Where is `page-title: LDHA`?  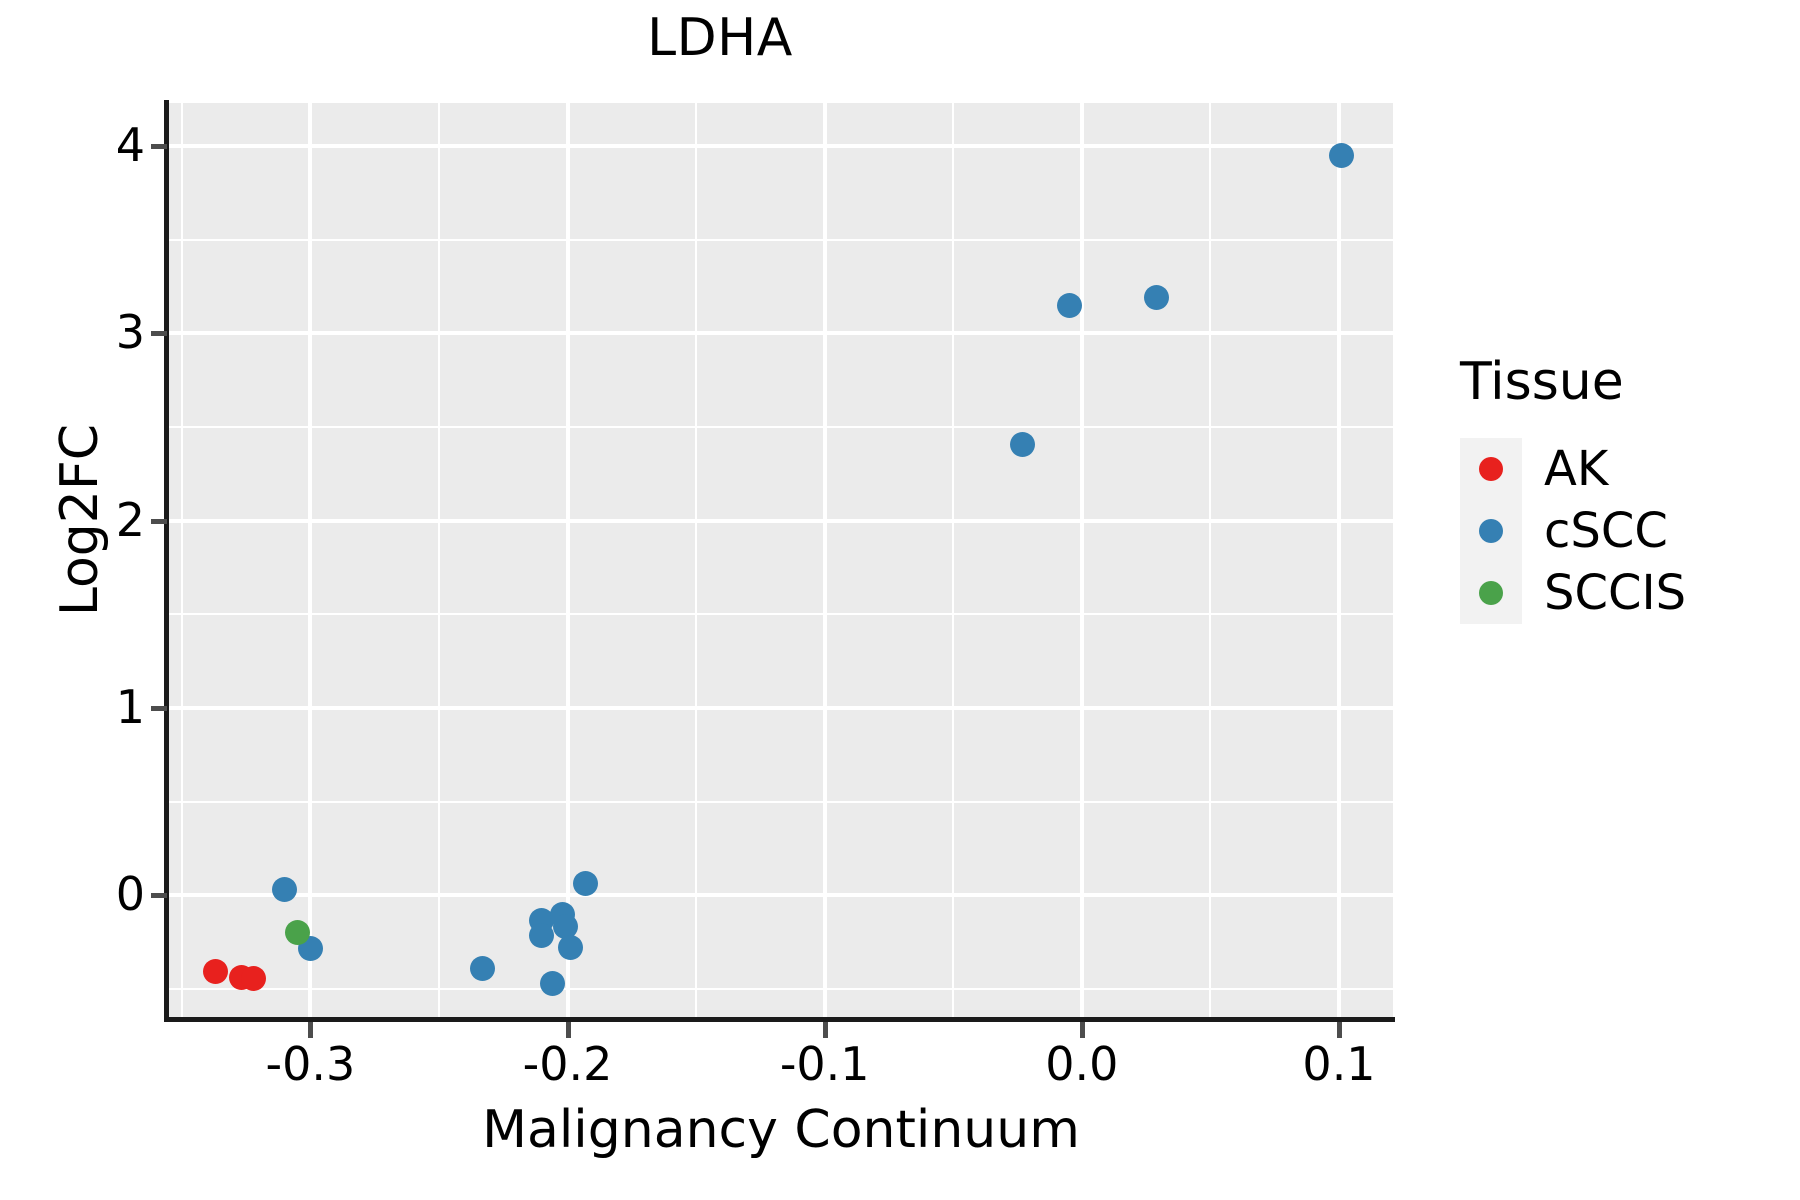 page-title: LDHA is located at coordinates (720, 38).